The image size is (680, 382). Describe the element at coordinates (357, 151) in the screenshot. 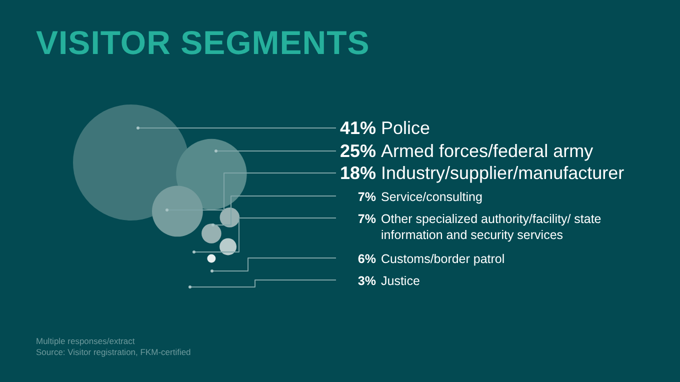

I see `data-label: 25%` at that location.